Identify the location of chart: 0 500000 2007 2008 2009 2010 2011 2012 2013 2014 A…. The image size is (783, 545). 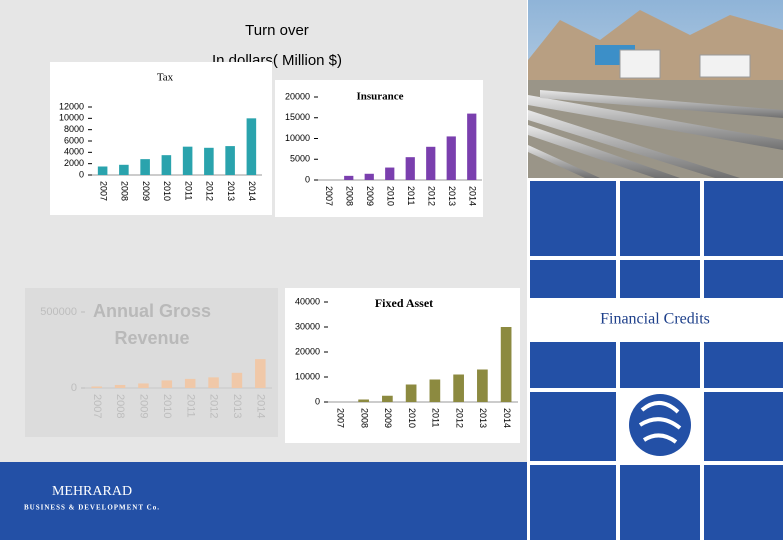
(151, 362).